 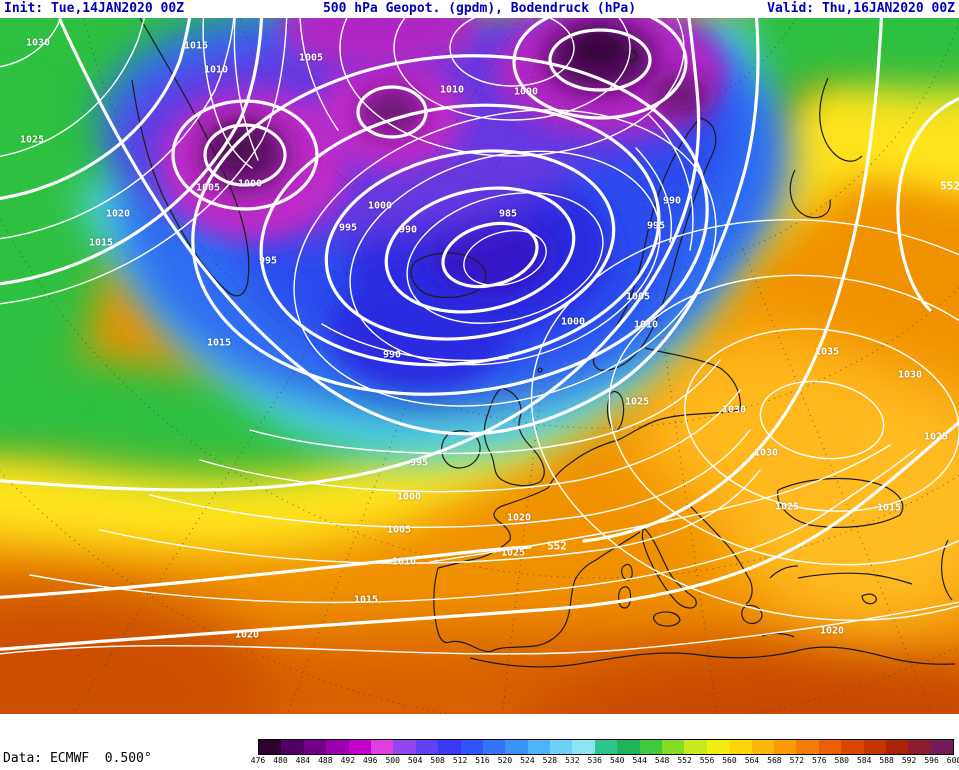 What do you see at coordinates (952, 760) in the screenshot?
I see `legend-tick-label: 600` at bounding box center [952, 760].